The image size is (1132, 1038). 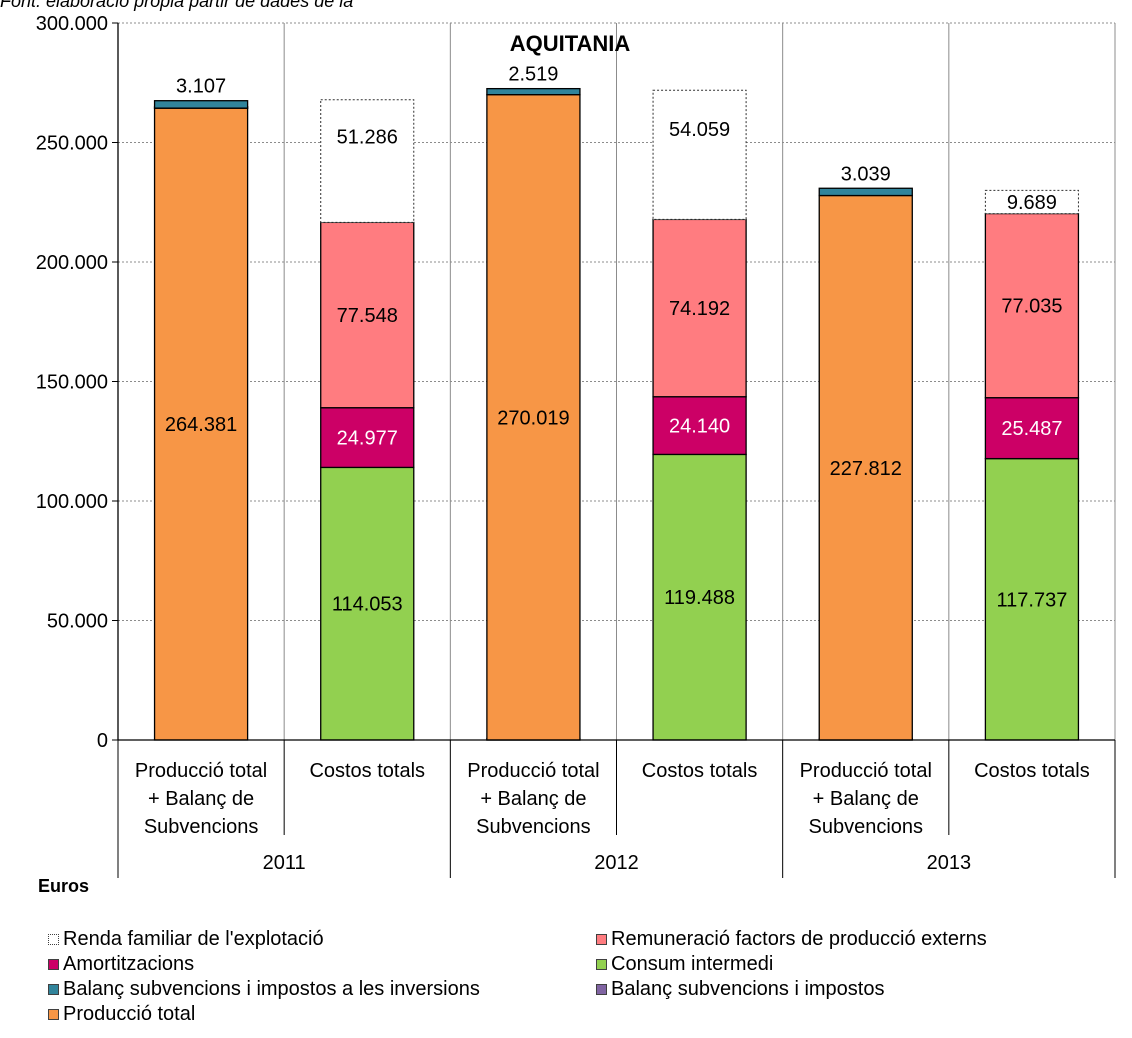 I want to click on data-label: 227.812, so click(x=866, y=469).